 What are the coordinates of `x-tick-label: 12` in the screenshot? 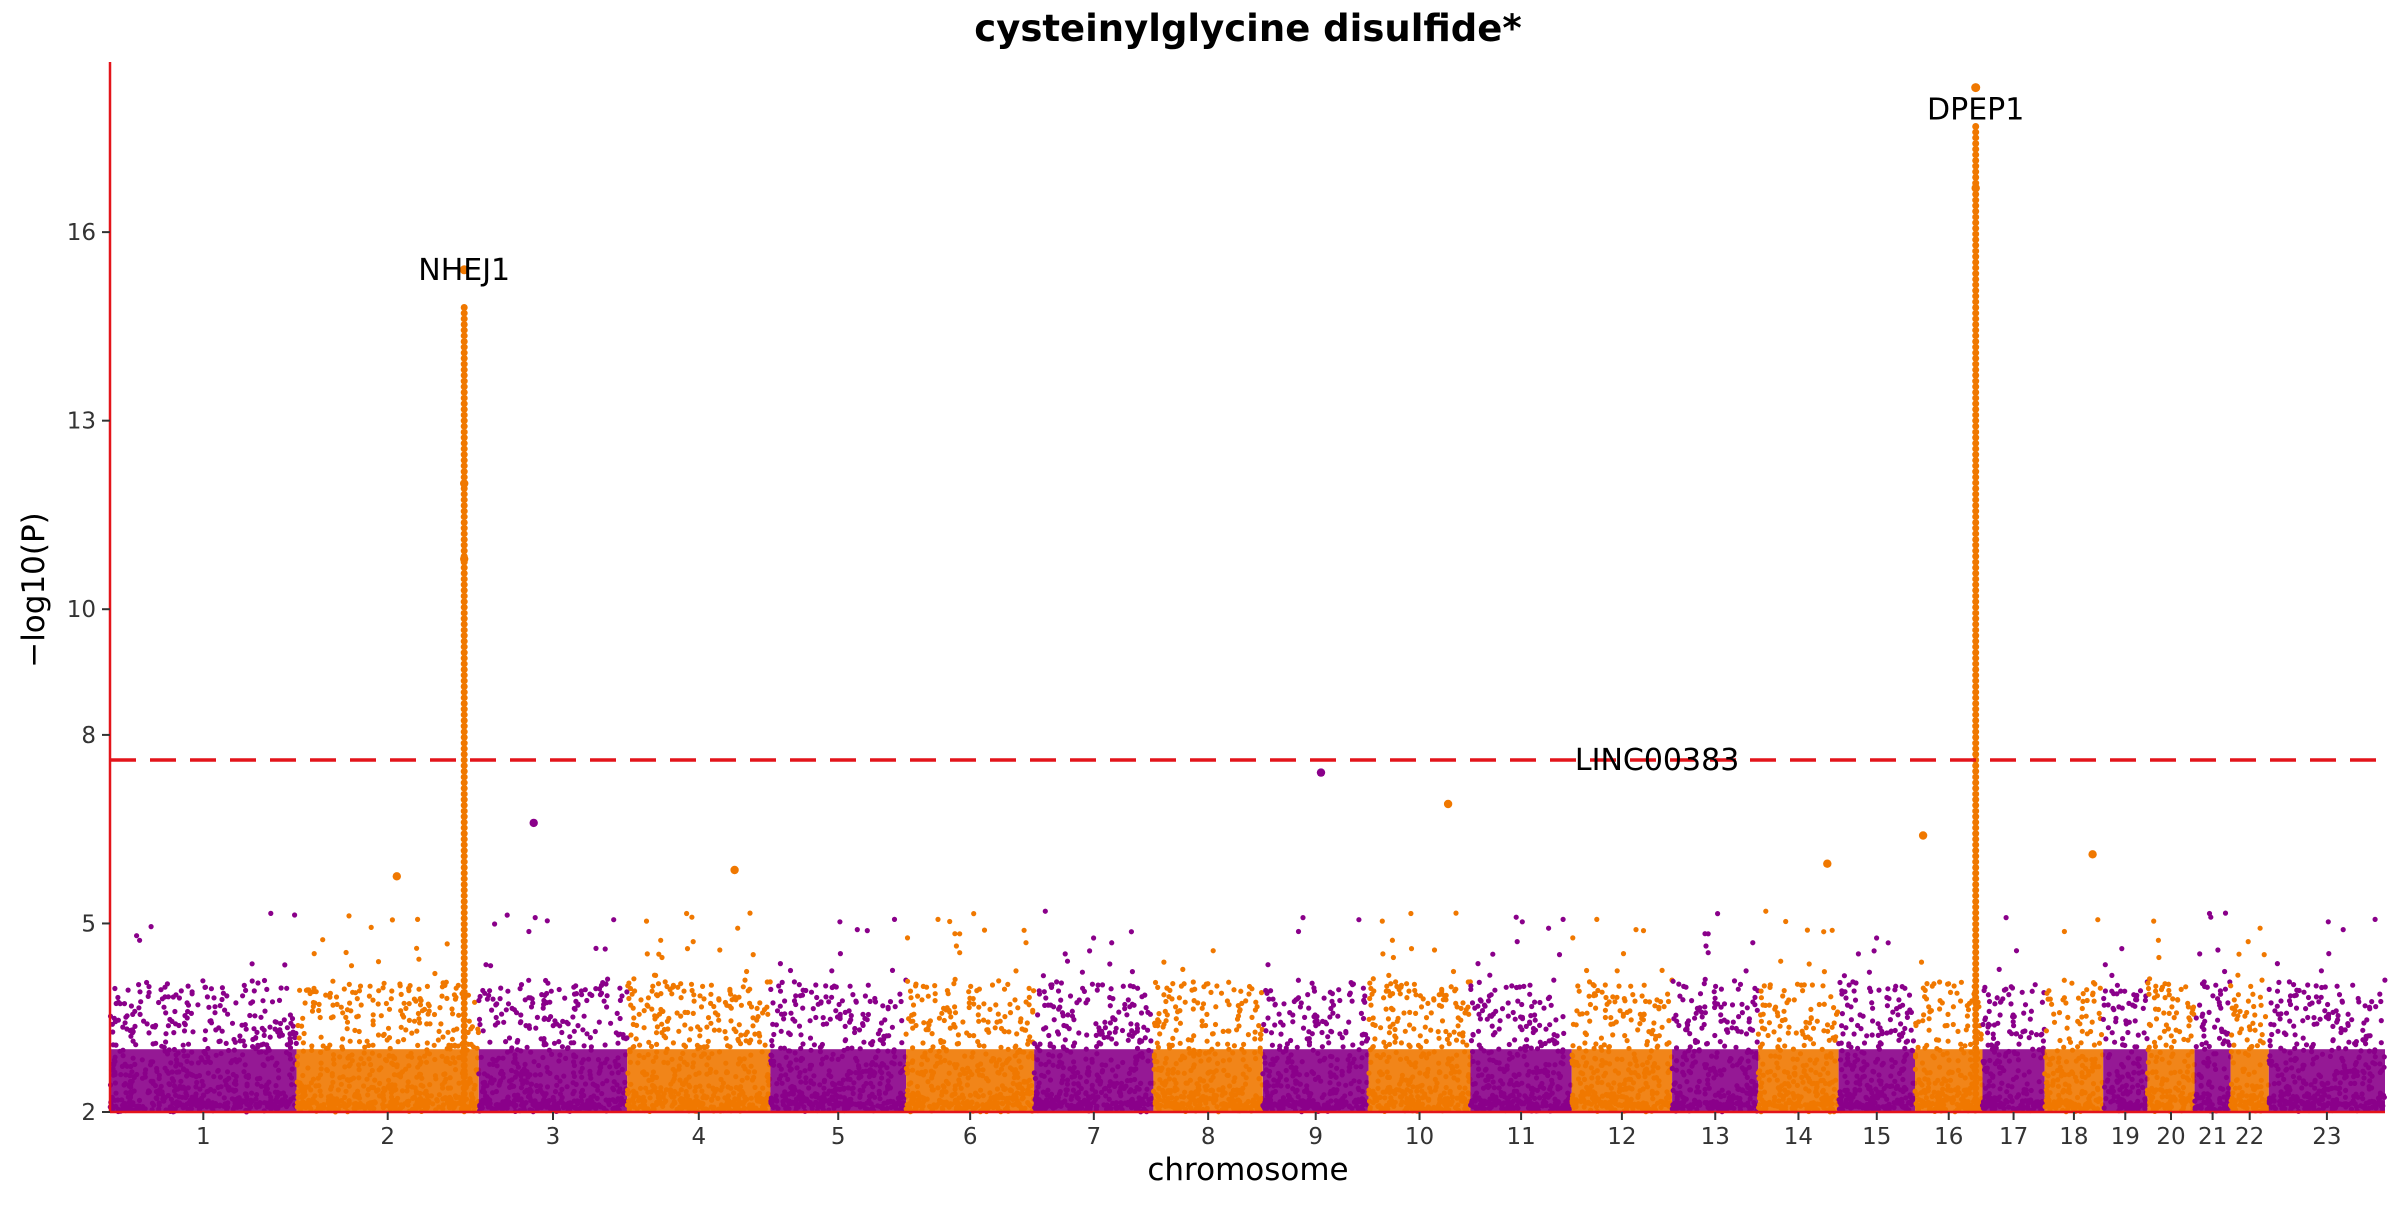 It's located at (1621, 1137).